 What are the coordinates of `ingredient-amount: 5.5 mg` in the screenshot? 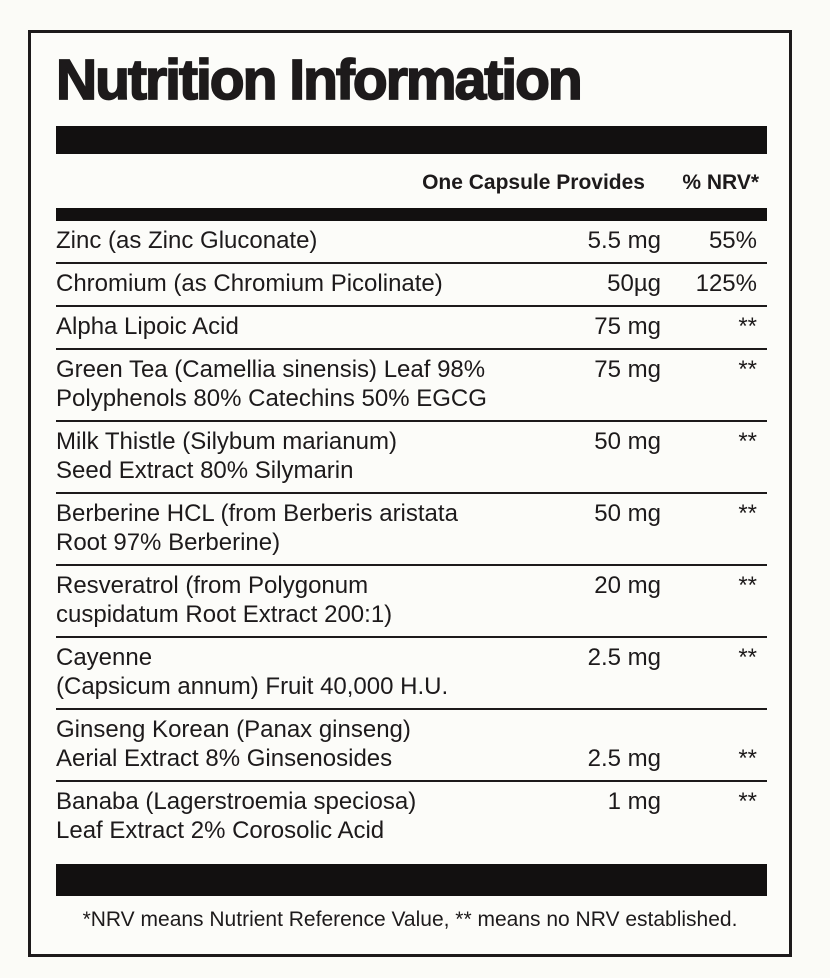 It's located at (624, 240).